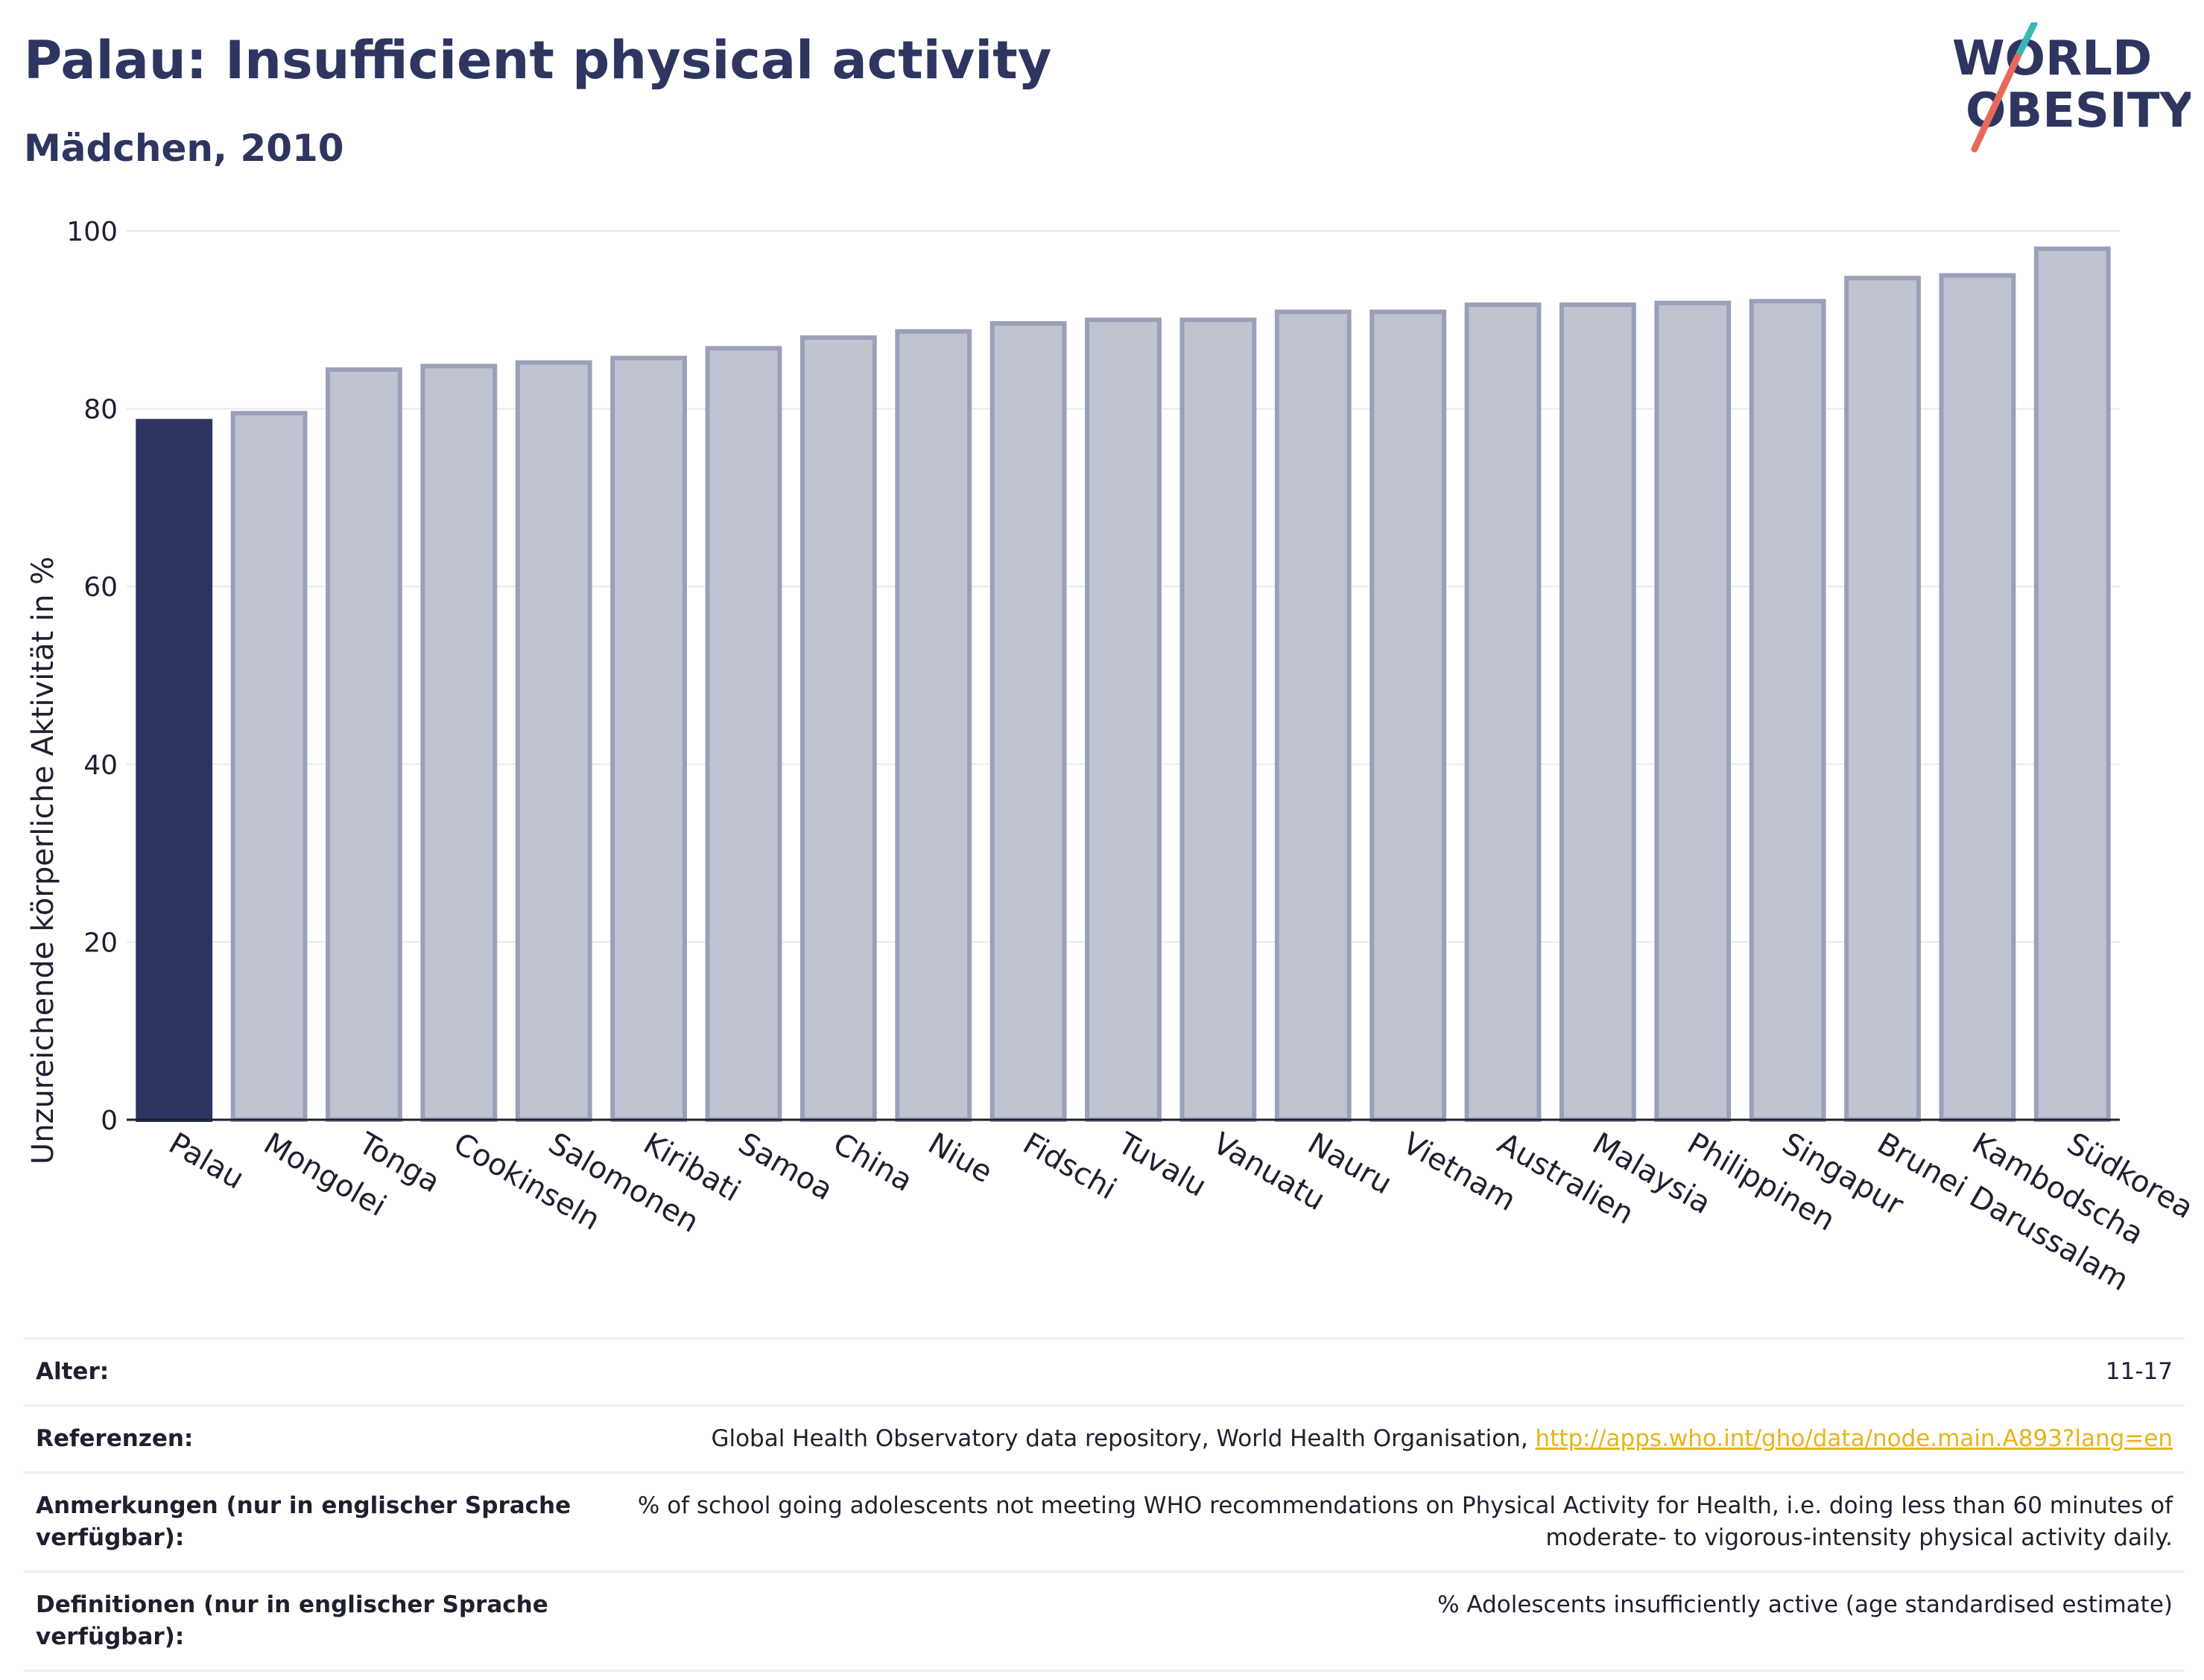 Image resolution: width=2204 pixels, height=1680 pixels. What do you see at coordinates (1996, 103) in the screenshot?
I see `logo-slash-coral` at bounding box center [1996, 103].